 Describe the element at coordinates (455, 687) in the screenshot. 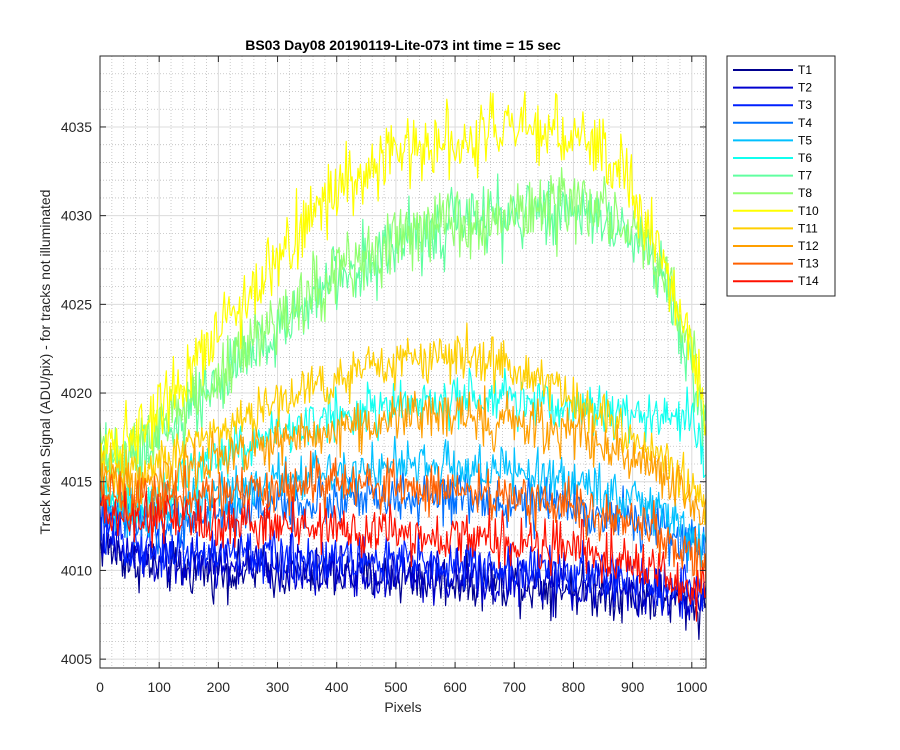

I see `x-tick-label: 600` at that location.